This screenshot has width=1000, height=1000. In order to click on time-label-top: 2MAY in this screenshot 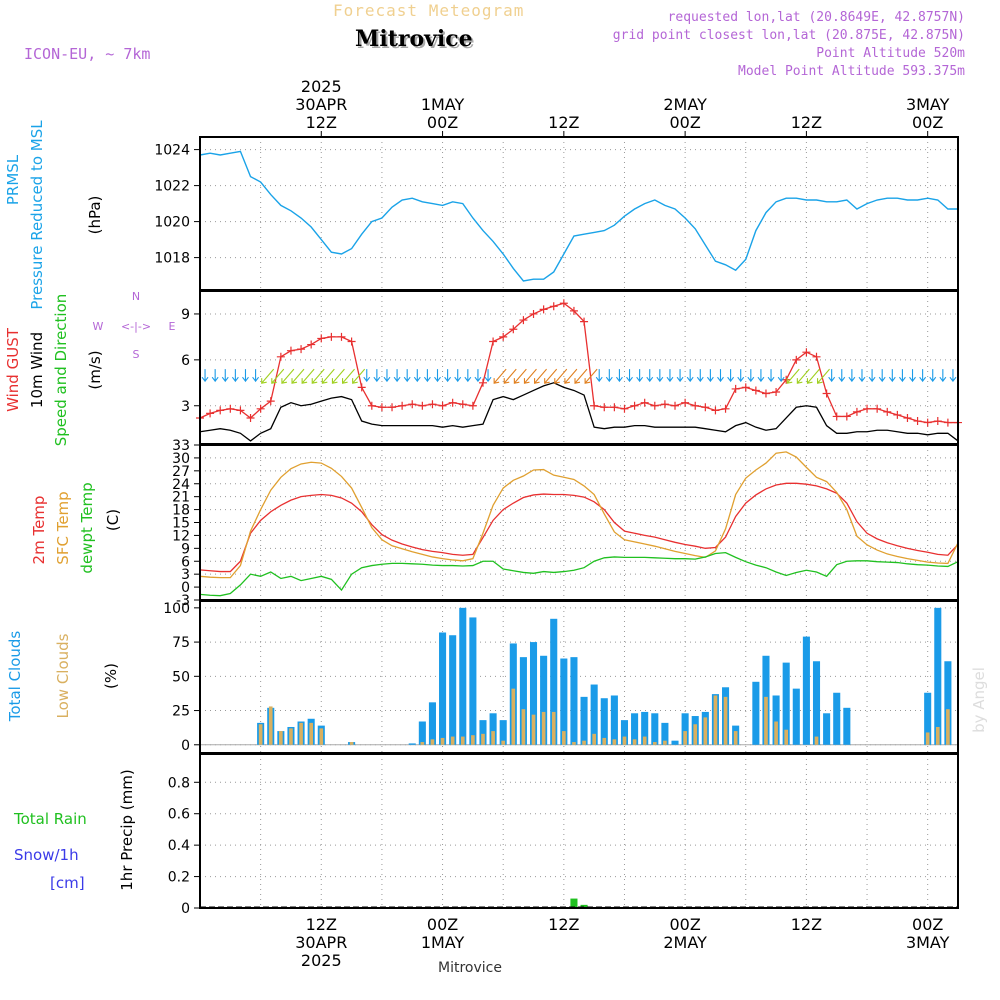, I will do `click(685, 104)`.